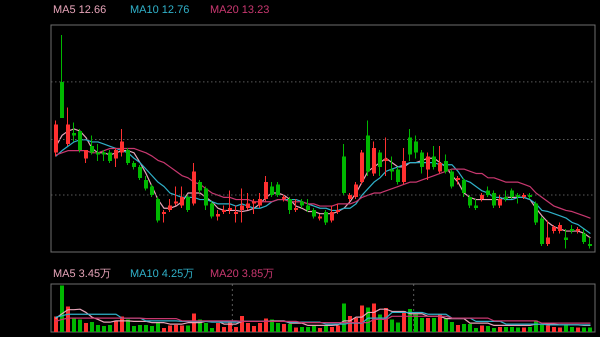  I want to click on text: MA5 3.45万, so click(82, 274).